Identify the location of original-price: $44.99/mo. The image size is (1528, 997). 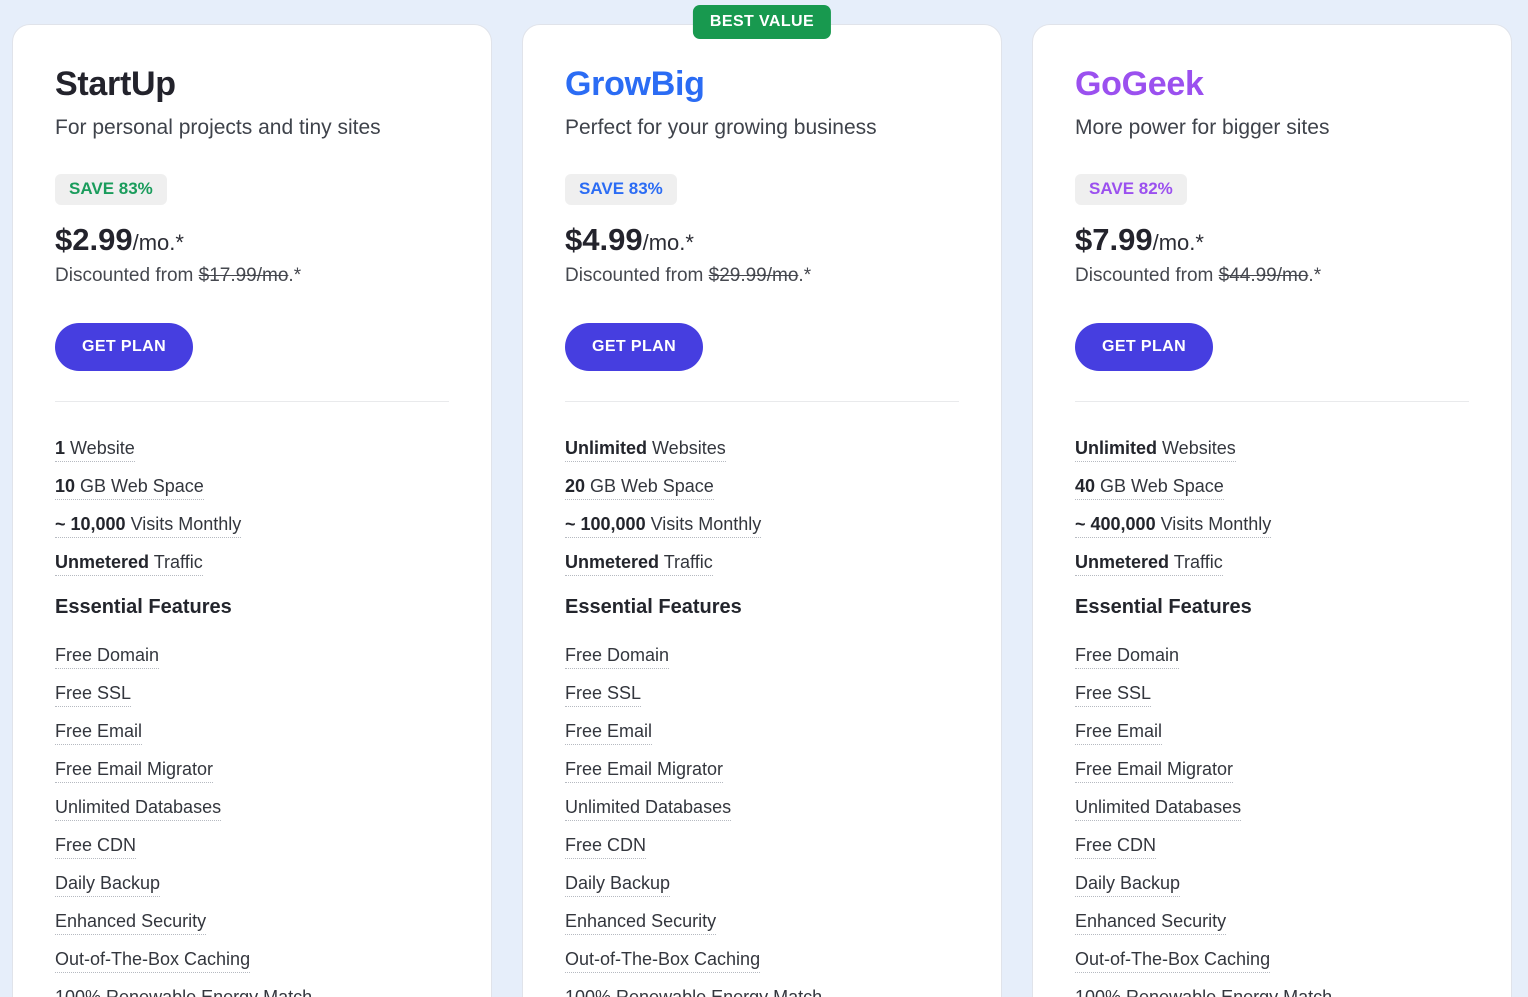
(1263, 275).